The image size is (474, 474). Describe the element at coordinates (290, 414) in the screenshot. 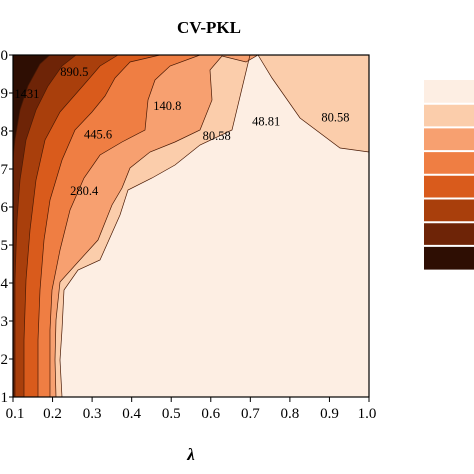

I see `x-tick-label-7: 0.8` at that location.